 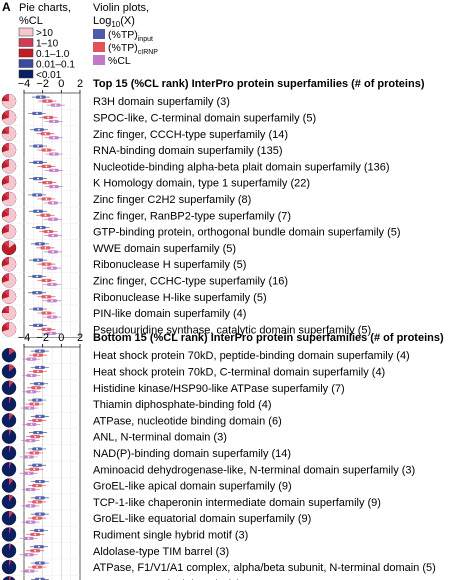 What do you see at coordinates (42, 84) in the screenshot?
I see `x-tick-label: −2` at bounding box center [42, 84].